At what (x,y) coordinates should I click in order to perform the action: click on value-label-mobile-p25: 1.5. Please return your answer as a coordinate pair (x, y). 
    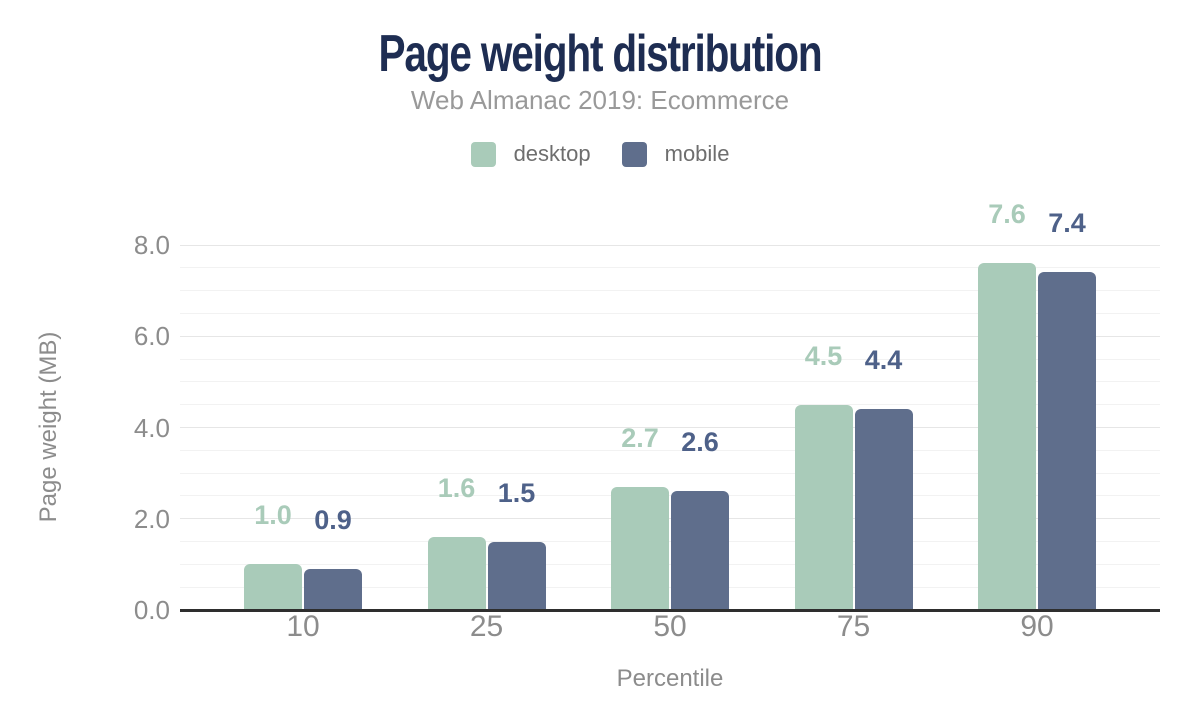
    Looking at the image, I should click on (516, 492).